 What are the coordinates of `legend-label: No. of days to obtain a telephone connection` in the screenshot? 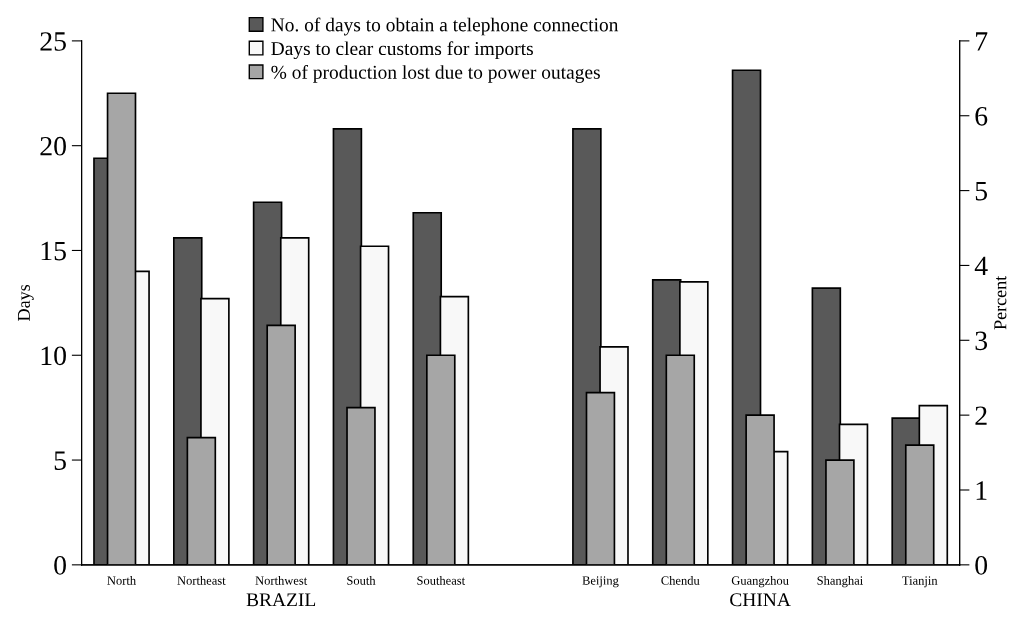 It's located at (445, 26).